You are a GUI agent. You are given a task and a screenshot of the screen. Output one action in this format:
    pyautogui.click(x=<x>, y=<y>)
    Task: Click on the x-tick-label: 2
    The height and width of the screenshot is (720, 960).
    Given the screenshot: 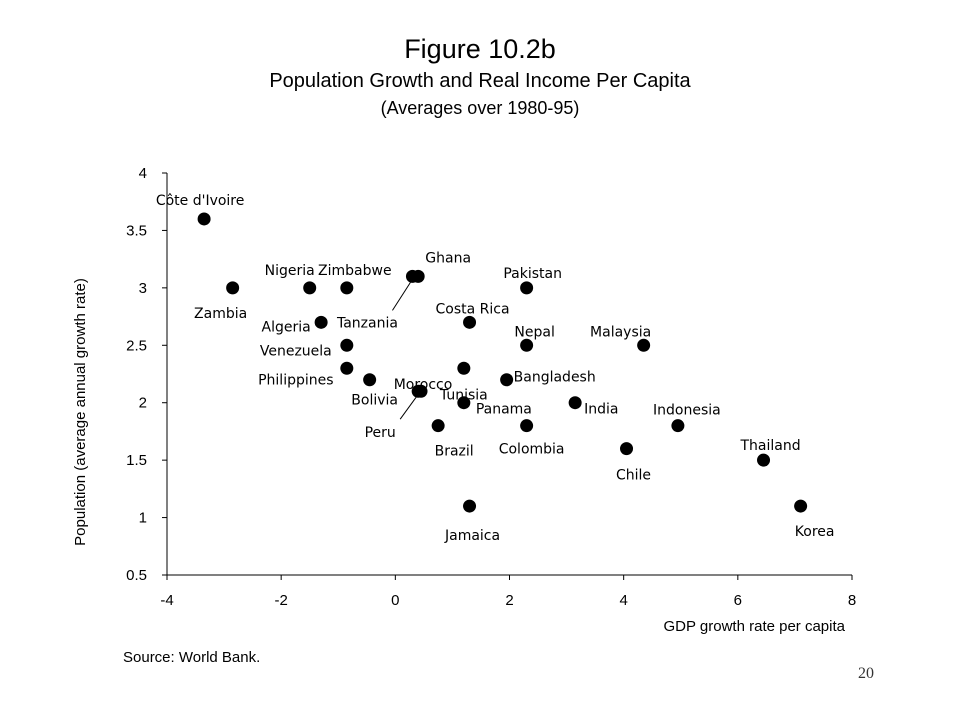 What is the action you would take?
    pyautogui.click(x=509, y=600)
    